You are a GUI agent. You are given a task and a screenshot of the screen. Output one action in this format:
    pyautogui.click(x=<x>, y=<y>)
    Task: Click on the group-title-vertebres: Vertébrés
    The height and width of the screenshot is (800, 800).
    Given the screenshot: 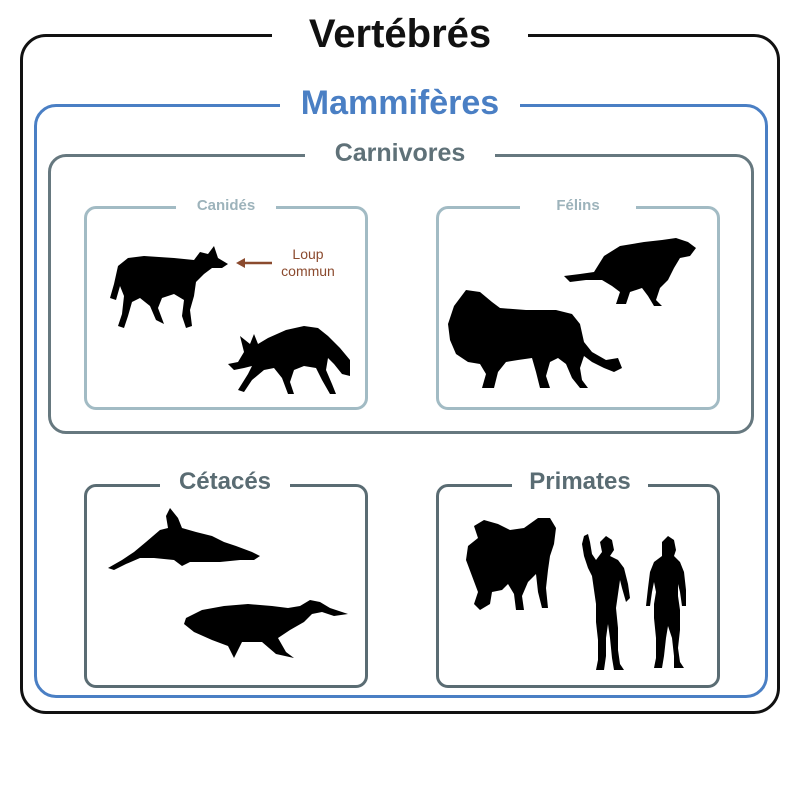 What is the action you would take?
    pyautogui.click(x=400, y=34)
    